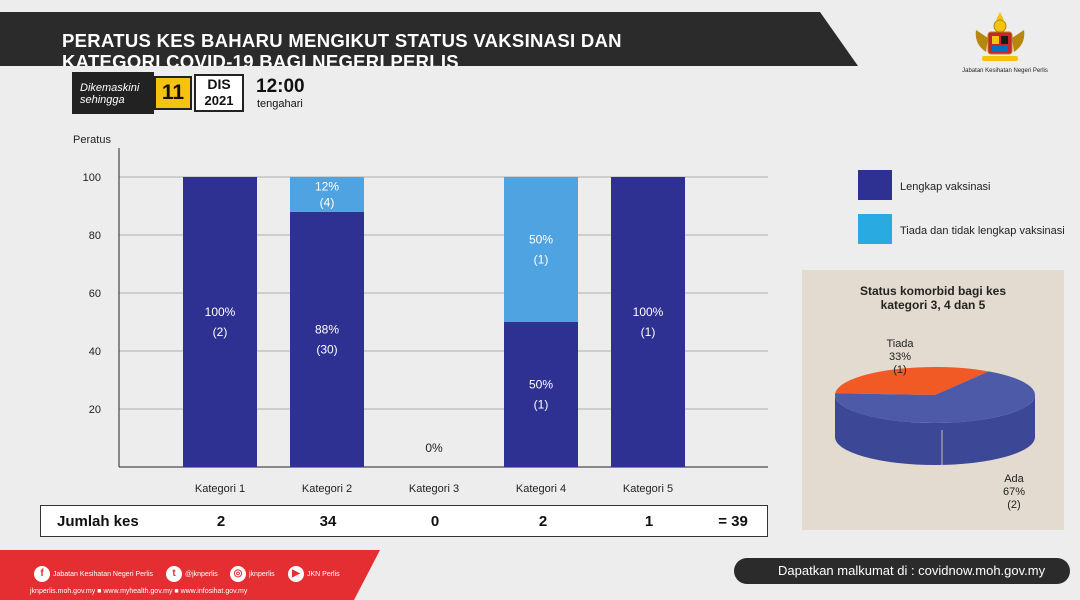  I want to click on update-label-line-1: Dikemaskini, so click(110, 88).